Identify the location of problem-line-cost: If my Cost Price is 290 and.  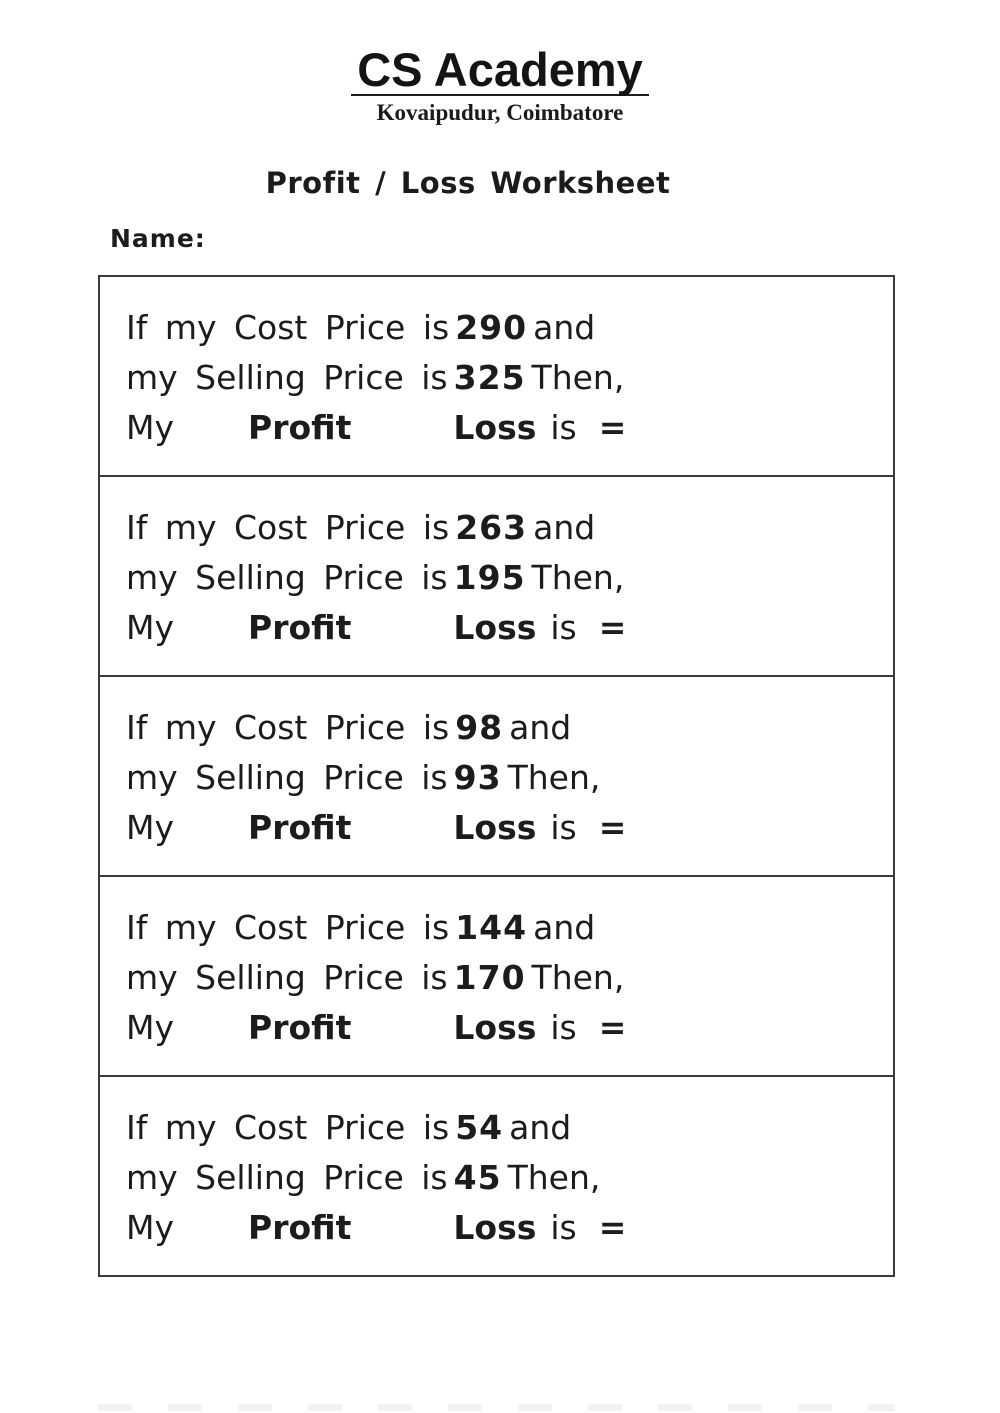
(504, 328).